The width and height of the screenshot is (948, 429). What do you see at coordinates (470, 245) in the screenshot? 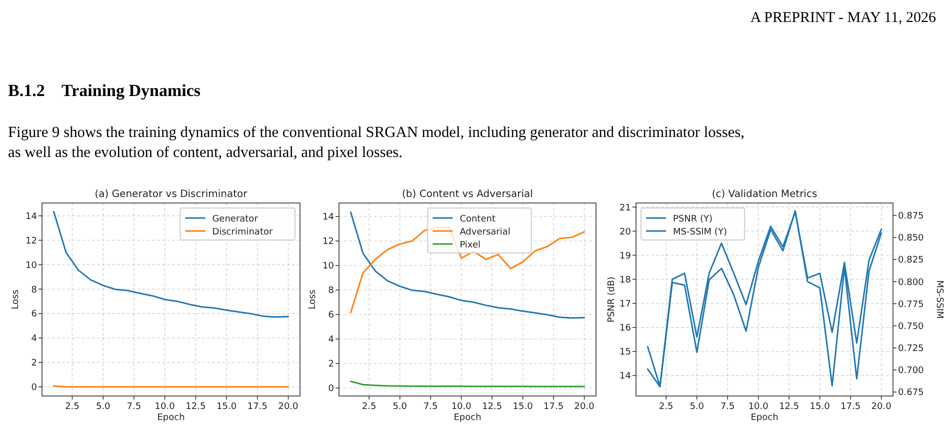
I see `legend-label: Pixel` at bounding box center [470, 245].